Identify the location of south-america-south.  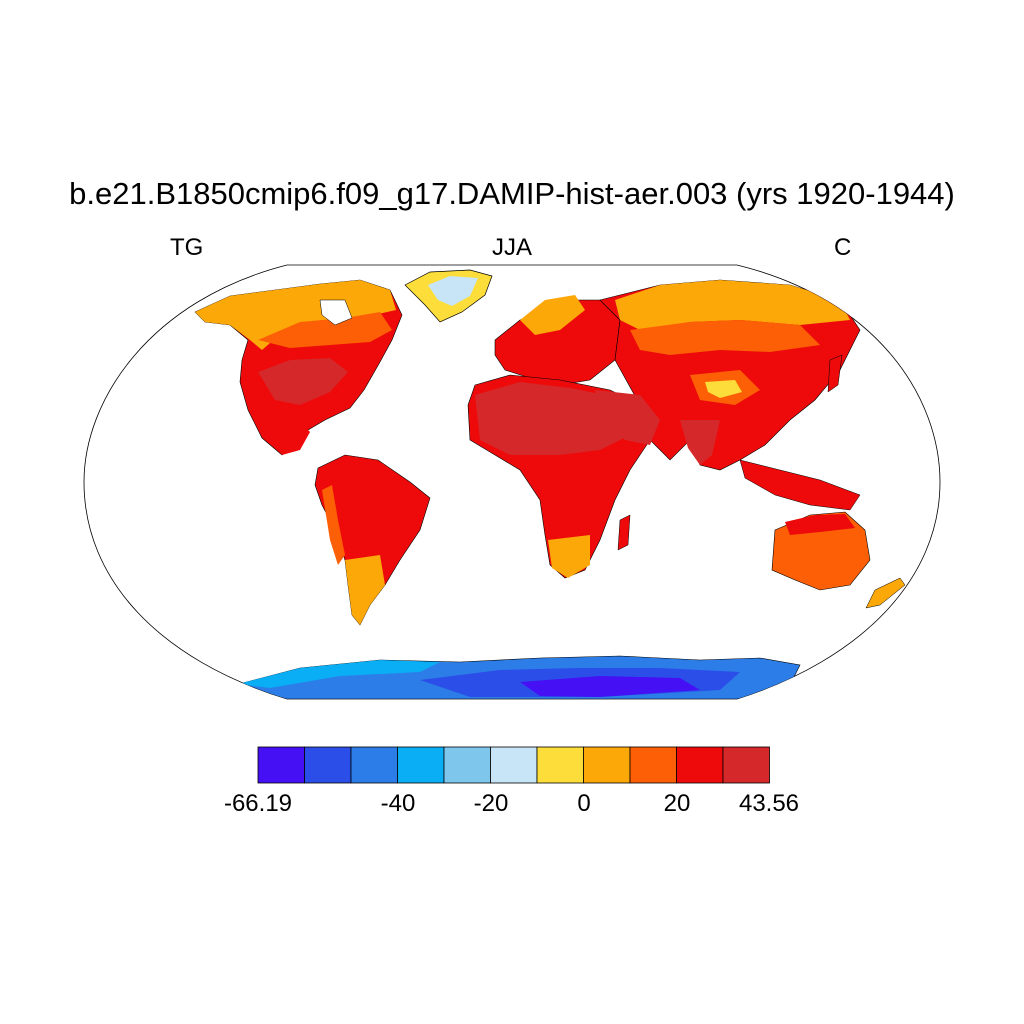
(365, 590).